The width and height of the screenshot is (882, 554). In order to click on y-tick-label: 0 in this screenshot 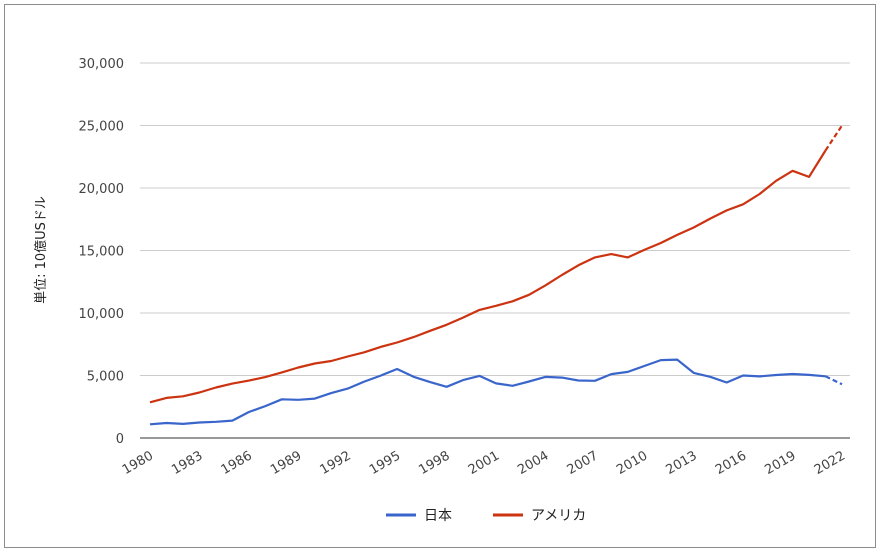, I will do `click(120, 439)`.